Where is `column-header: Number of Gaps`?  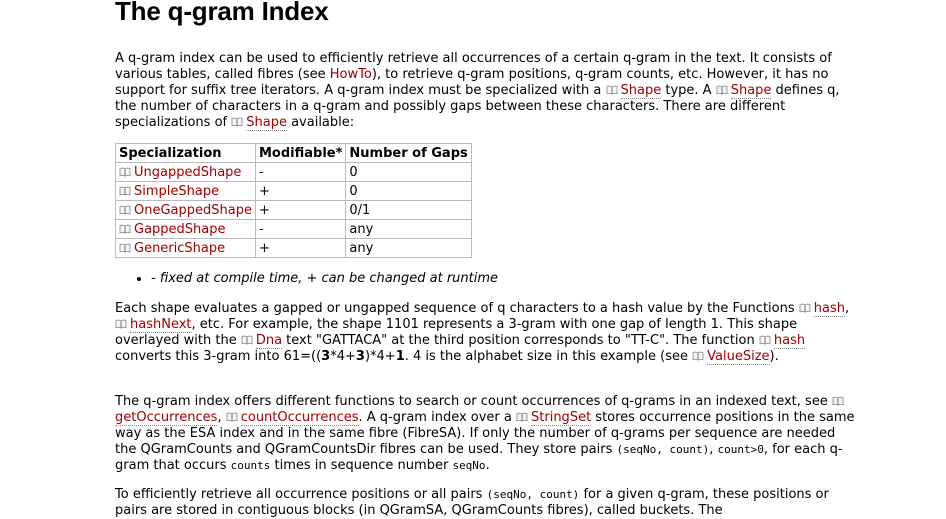 column-header: Number of Gaps is located at coordinates (408, 153).